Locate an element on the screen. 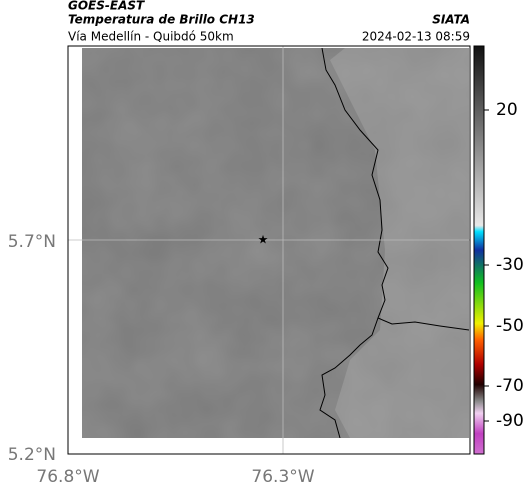 The width and height of the screenshot is (526, 495). x-label: 76.3°W is located at coordinates (282, 477).